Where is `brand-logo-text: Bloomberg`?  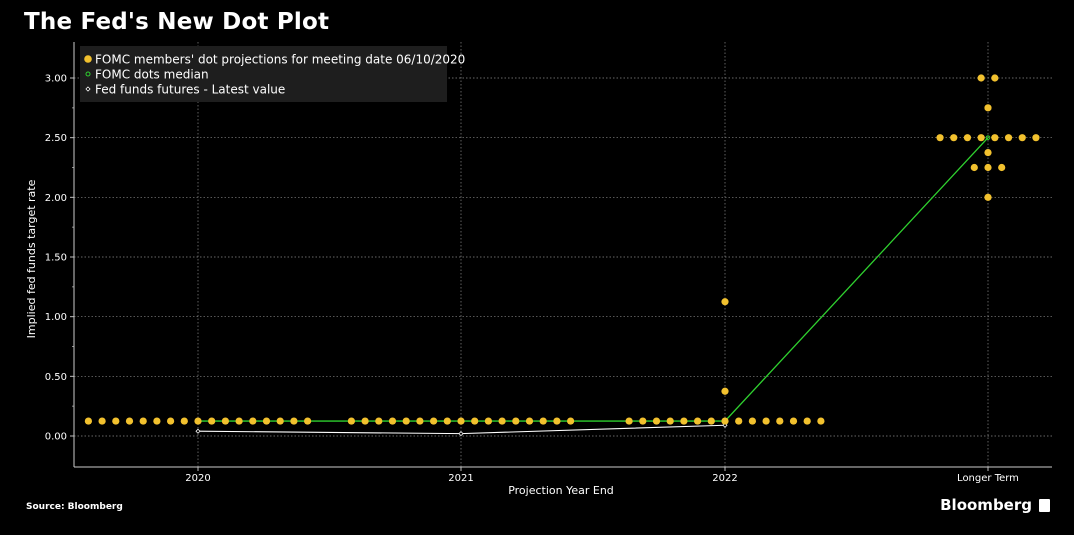 brand-logo-text: Bloomberg is located at coordinates (986, 505).